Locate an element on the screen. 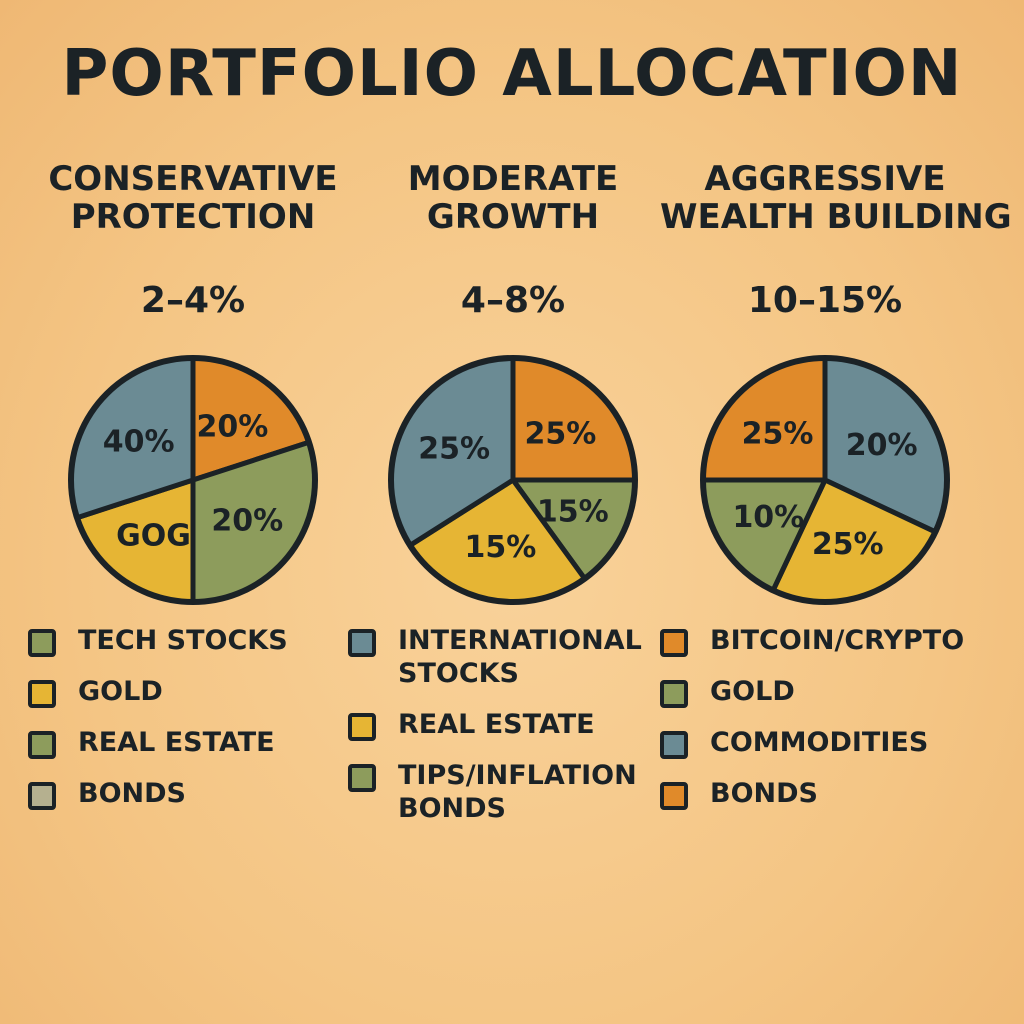 This screenshot has height=1024, width=1024. panel-title: CONSERVATIVE PROTECTION is located at coordinates (193, 220).